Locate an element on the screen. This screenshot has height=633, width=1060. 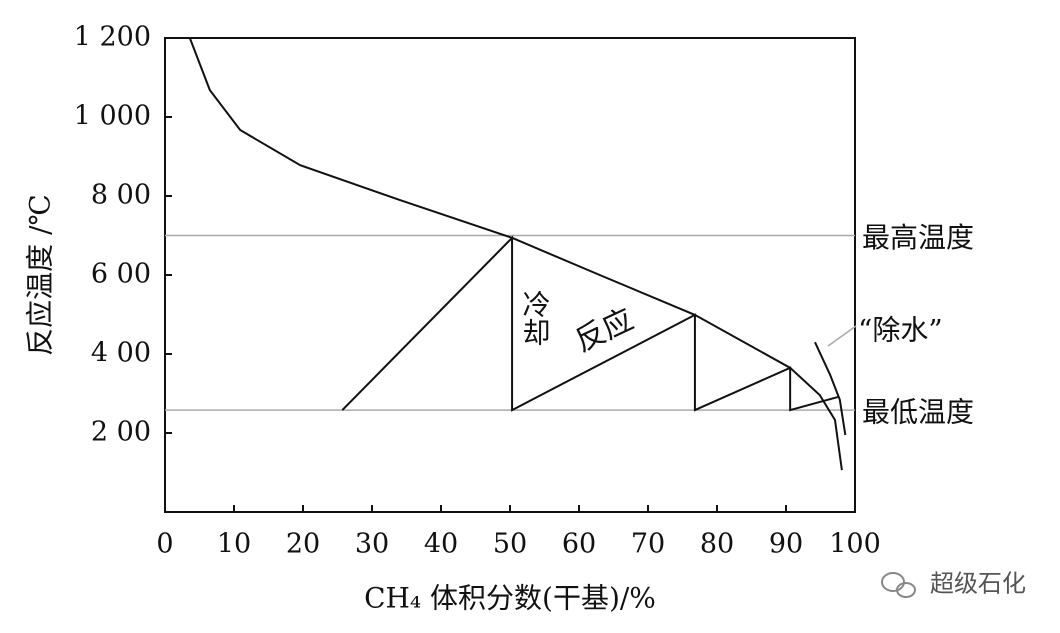
y-tick-label: 1 200 is located at coordinates (112, 37).